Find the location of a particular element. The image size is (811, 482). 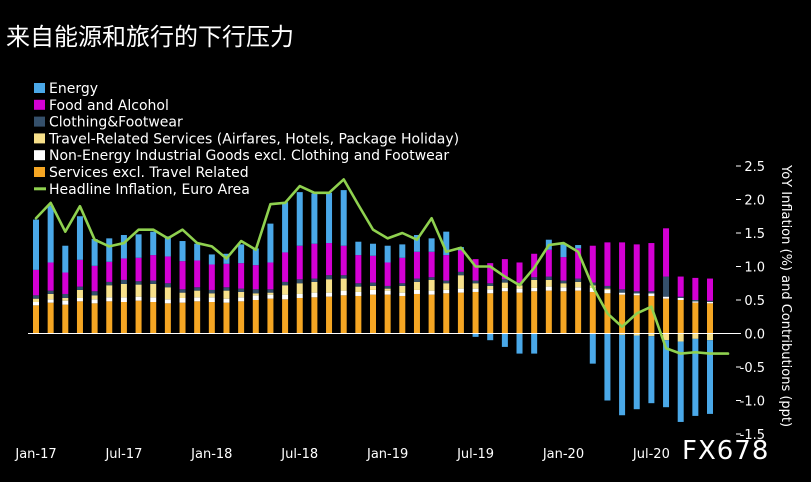

y-tick-label: -1.0 is located at coordinates (752, 402).